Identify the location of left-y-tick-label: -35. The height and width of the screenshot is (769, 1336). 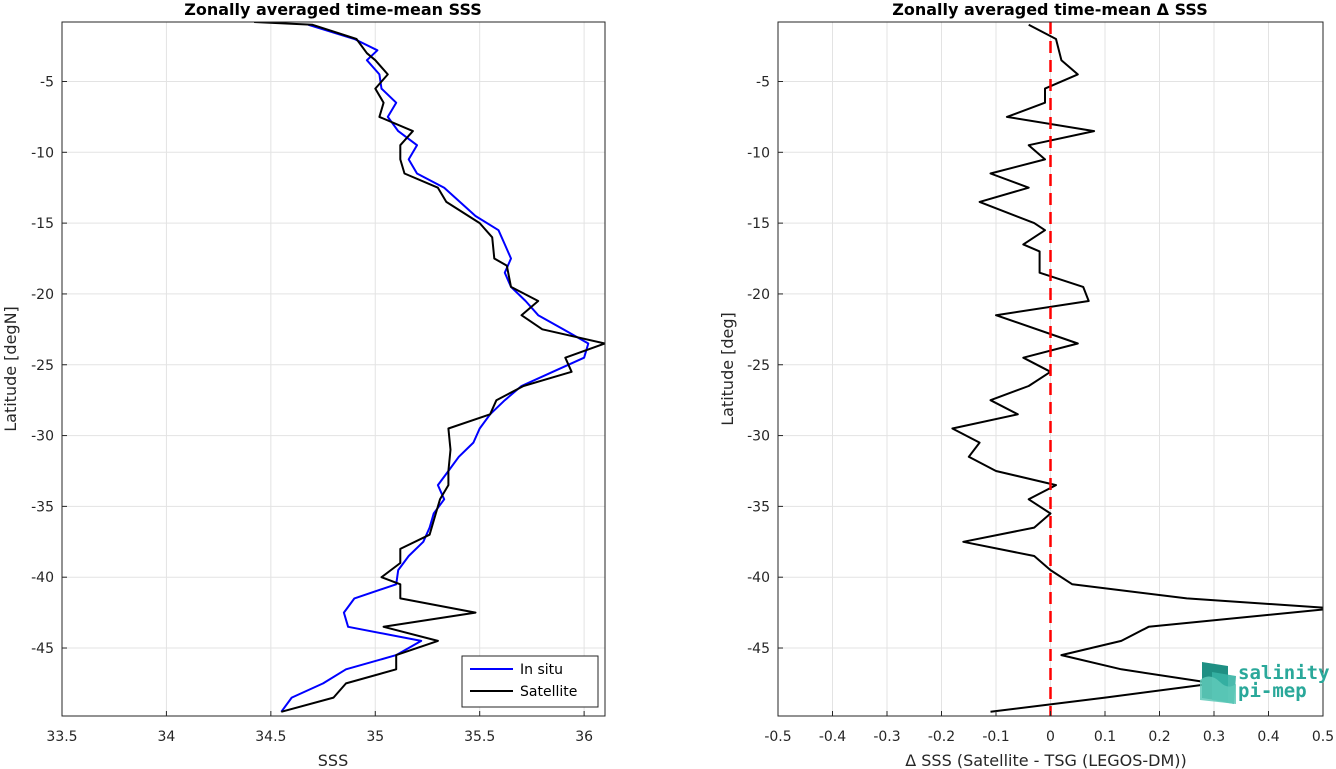
(42, 507).